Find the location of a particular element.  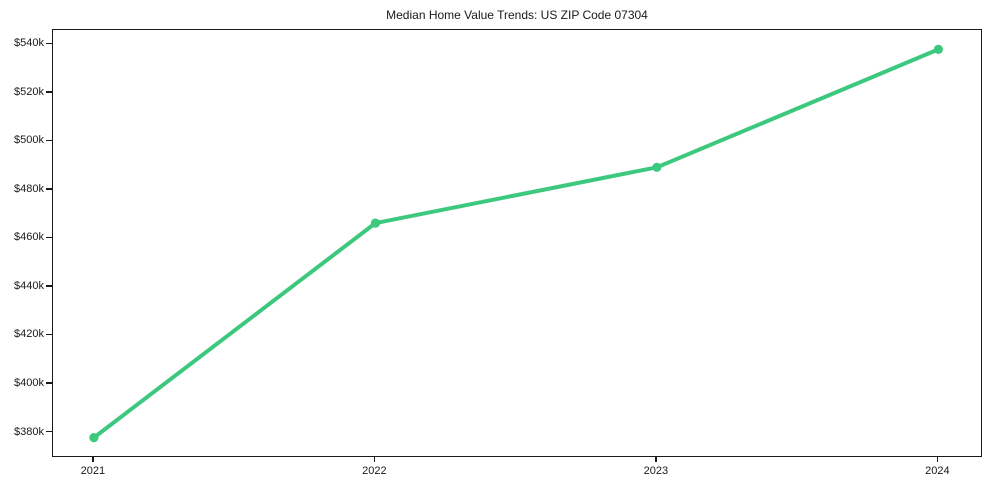

y-tick-label: $440k is located at coordinates (29, 285).